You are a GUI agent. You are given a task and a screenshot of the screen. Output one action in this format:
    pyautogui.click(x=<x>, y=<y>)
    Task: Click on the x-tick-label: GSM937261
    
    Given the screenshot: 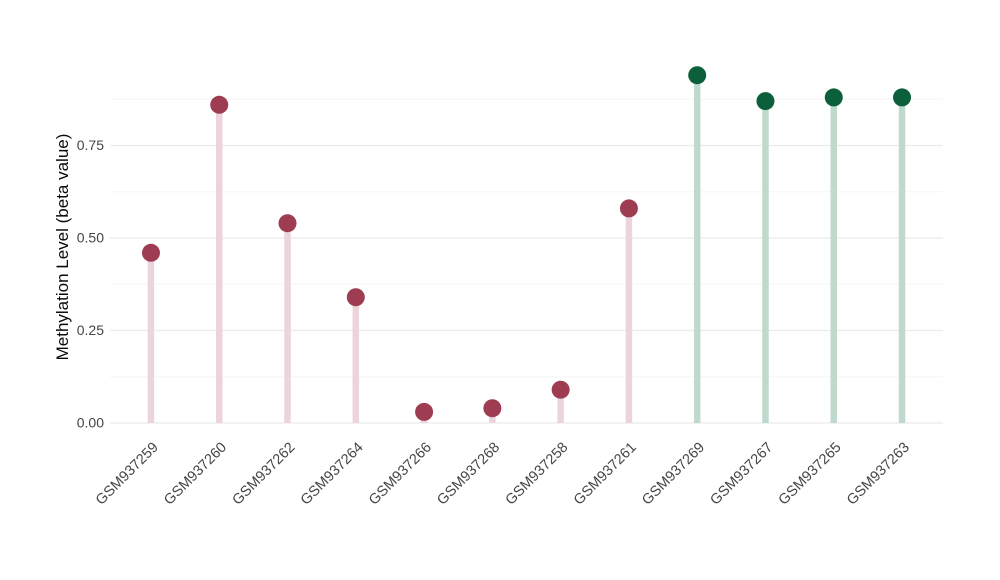 What is the action you would take?
    pyautogui.click(x=605, y=474)
    